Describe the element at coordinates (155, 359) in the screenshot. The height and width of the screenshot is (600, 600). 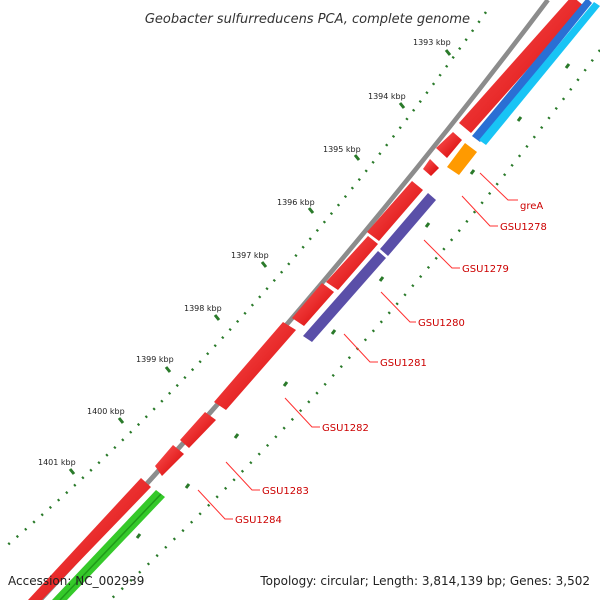
I see `tick-label-1399: 1399 kbp` at that location.